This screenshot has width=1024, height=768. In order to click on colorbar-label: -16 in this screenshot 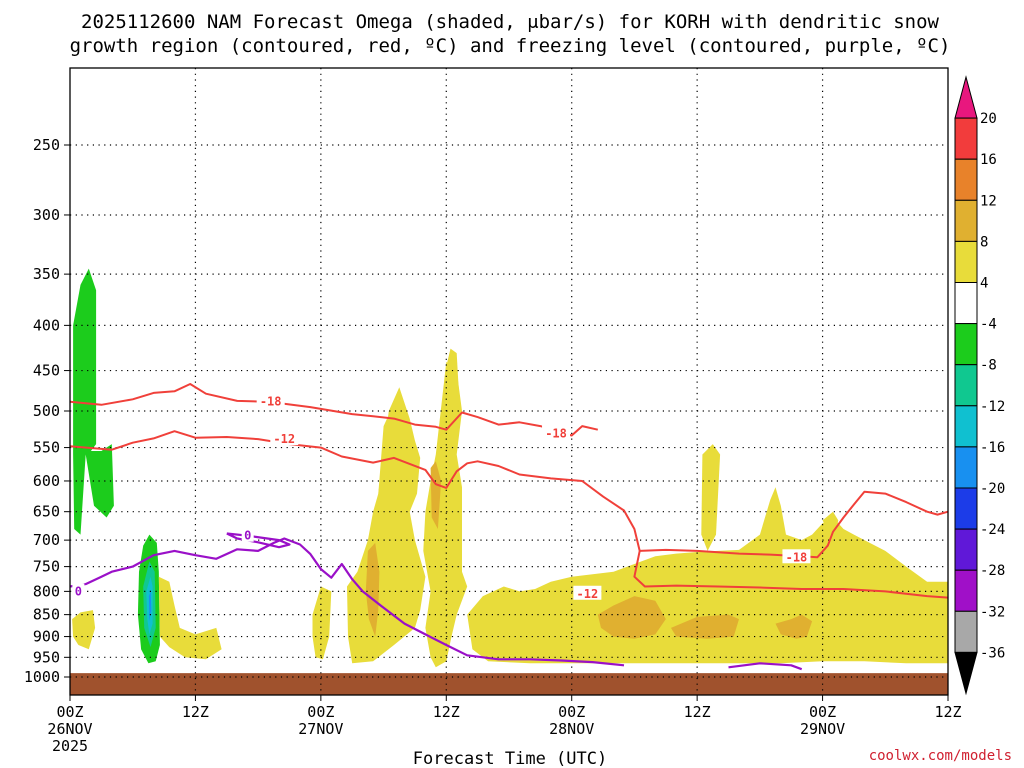, I will do `click(992, 448)`.